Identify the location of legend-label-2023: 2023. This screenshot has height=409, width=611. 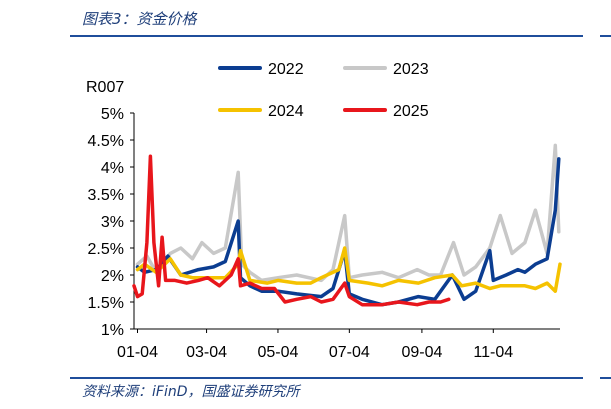
(411, 69).